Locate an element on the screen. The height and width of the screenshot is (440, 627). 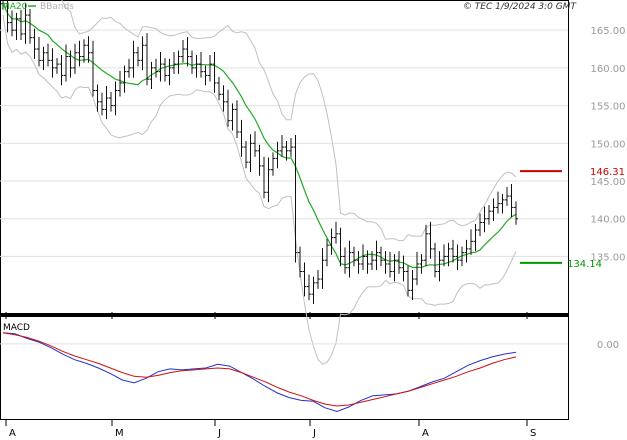
support-label: 134.14 is located at coordinates (584, 264).